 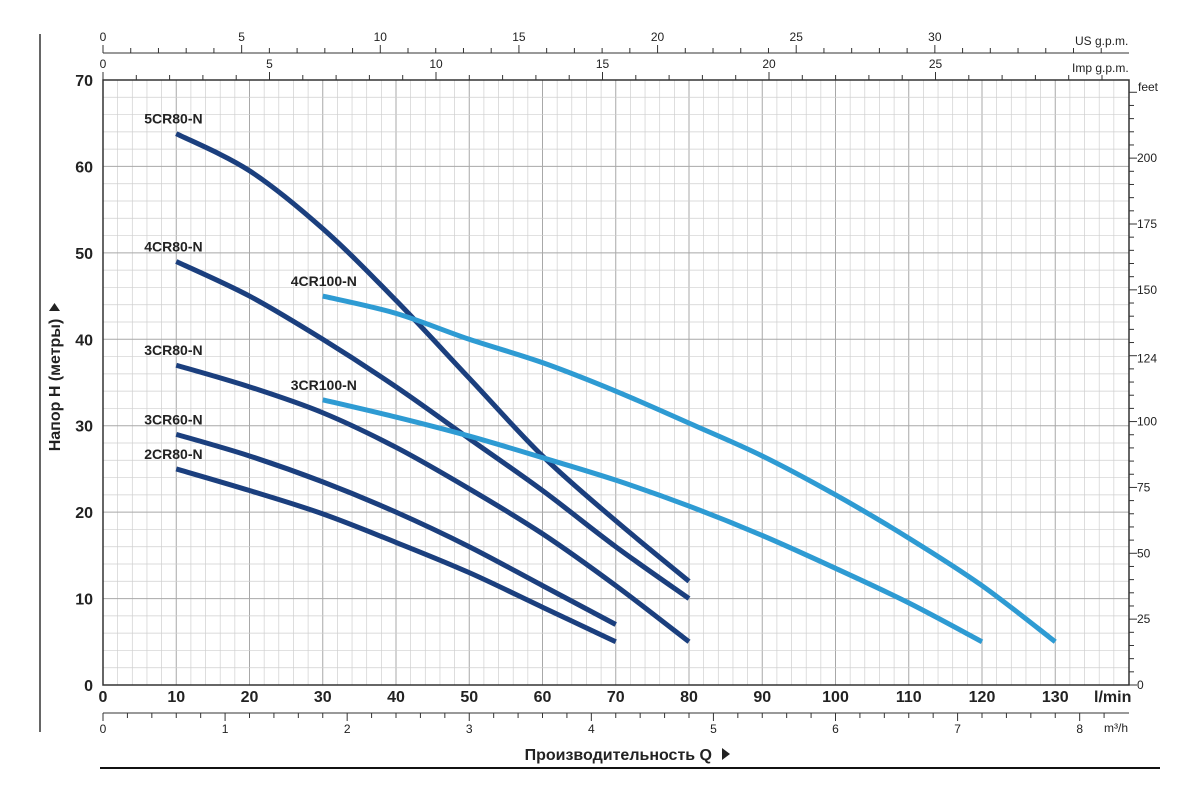 I want to click on feet-tick-label: 150, so click(x=1147, y=290).